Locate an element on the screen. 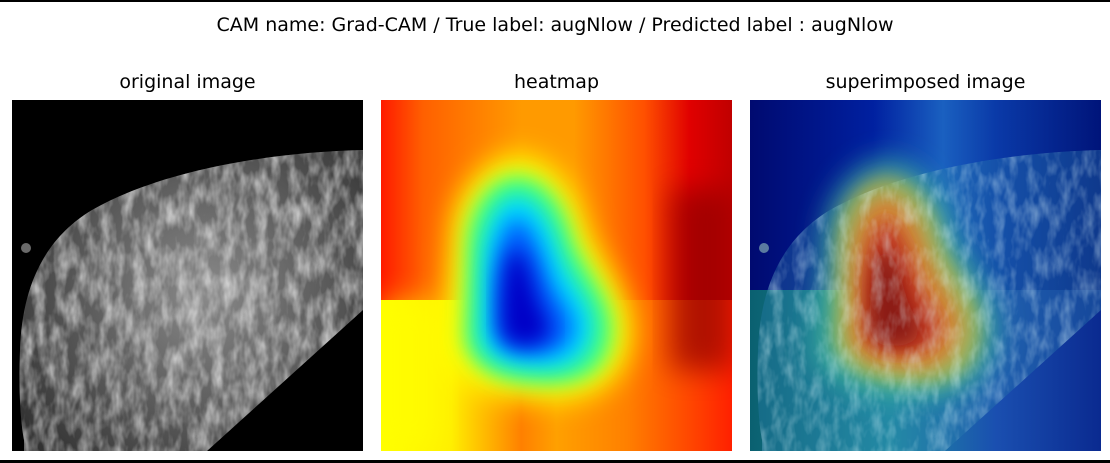 The image size is (1110, 463). top-border is located at coordinates (555, 1).